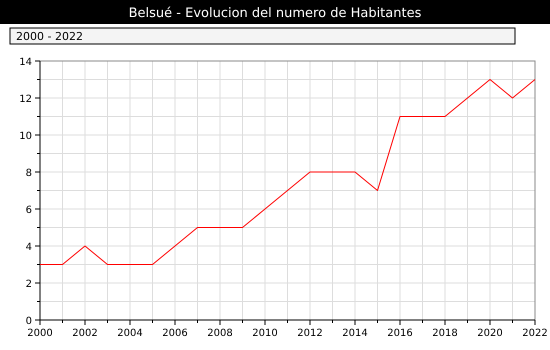 The width and height of the screenshot is (550, 350). What do you see at coordinates (25, 136) in the screenshot?
I see `y-tick-label: 10` at bounding box center [25, 136].